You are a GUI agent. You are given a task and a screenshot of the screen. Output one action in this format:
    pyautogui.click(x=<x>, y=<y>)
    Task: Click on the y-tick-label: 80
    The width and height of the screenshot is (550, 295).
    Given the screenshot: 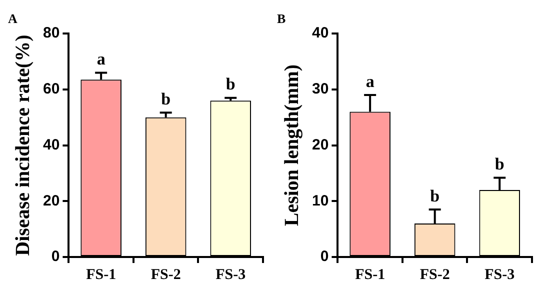 What is the action you would take?
    pyautogui.click(x=51, y=33)
    